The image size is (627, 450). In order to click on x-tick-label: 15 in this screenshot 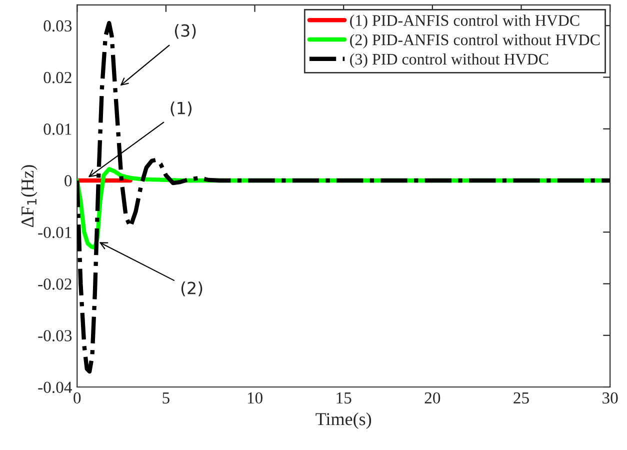, I will do `click(344, 398)`.